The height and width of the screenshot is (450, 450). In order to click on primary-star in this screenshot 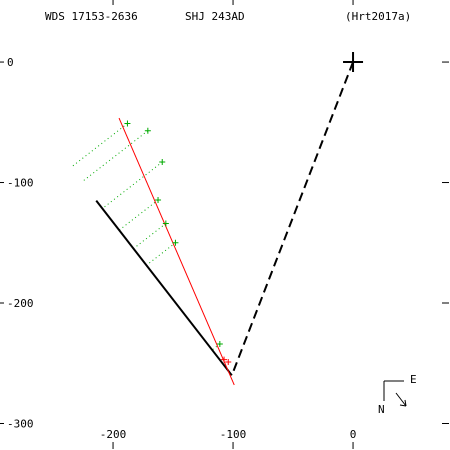, I will do `click(353, 62)`.